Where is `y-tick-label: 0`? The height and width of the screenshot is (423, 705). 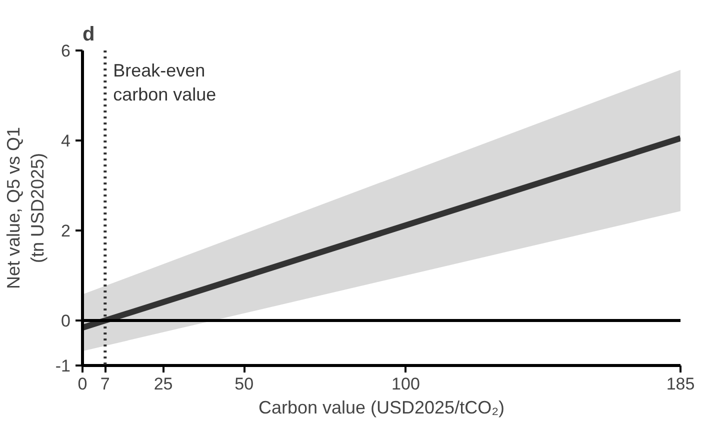 y-tick-label: 0 is located at coordinates (66, 321).